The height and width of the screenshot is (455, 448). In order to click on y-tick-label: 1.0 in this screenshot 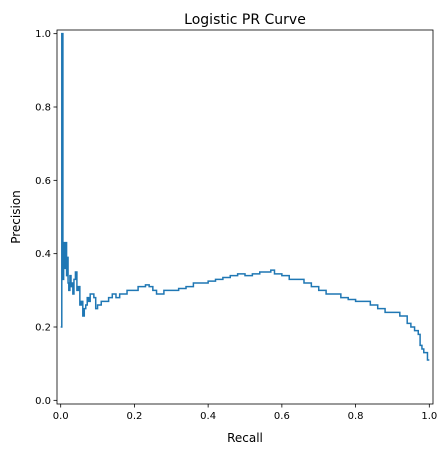, I will do `click(43, 34)`.